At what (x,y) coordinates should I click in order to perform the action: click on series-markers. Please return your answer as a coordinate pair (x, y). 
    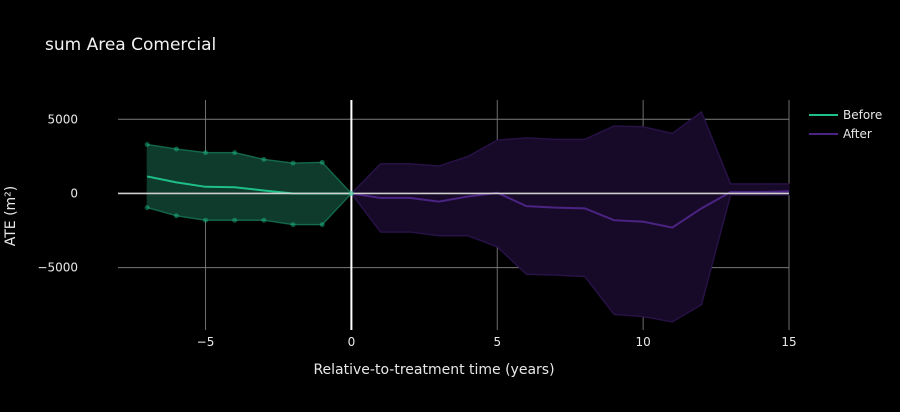
    Looking at the image, I should click on (249, 185).